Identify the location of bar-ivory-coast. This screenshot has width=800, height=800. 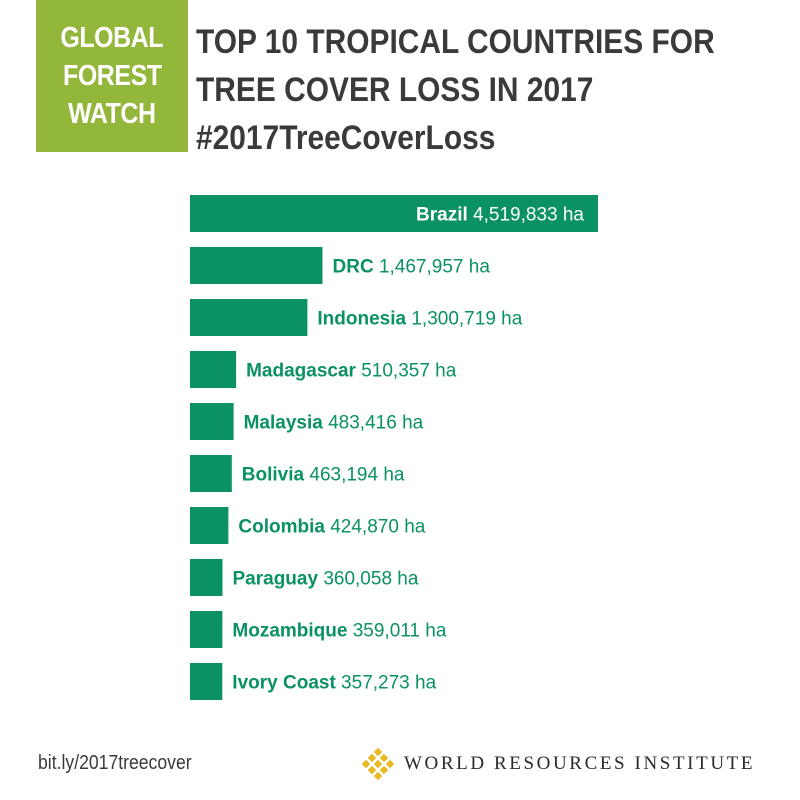
(206, 681).